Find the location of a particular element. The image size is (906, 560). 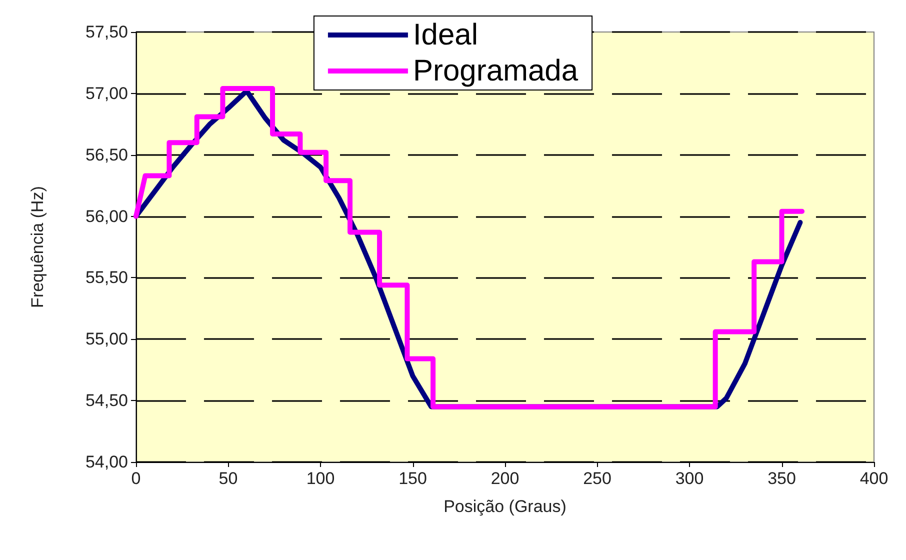

y-tick-label: 57,00 is located at coordinates (106, 93).